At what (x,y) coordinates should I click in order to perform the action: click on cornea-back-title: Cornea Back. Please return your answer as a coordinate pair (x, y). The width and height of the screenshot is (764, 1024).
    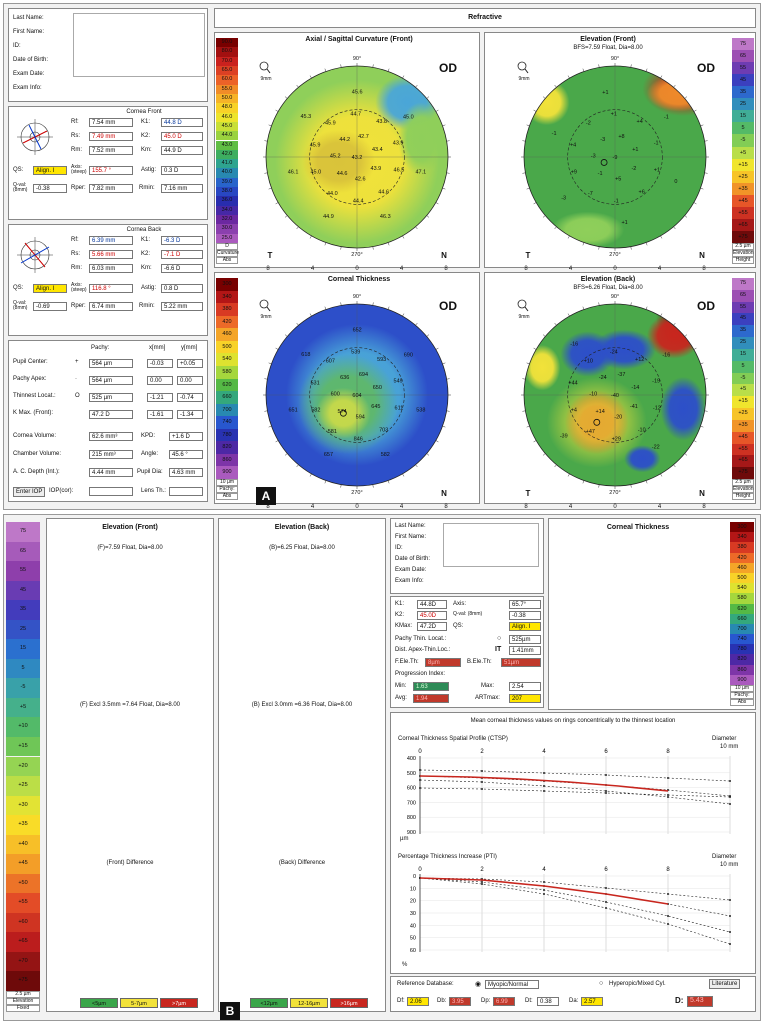
    Looking at the image, I should click on (144, 230).